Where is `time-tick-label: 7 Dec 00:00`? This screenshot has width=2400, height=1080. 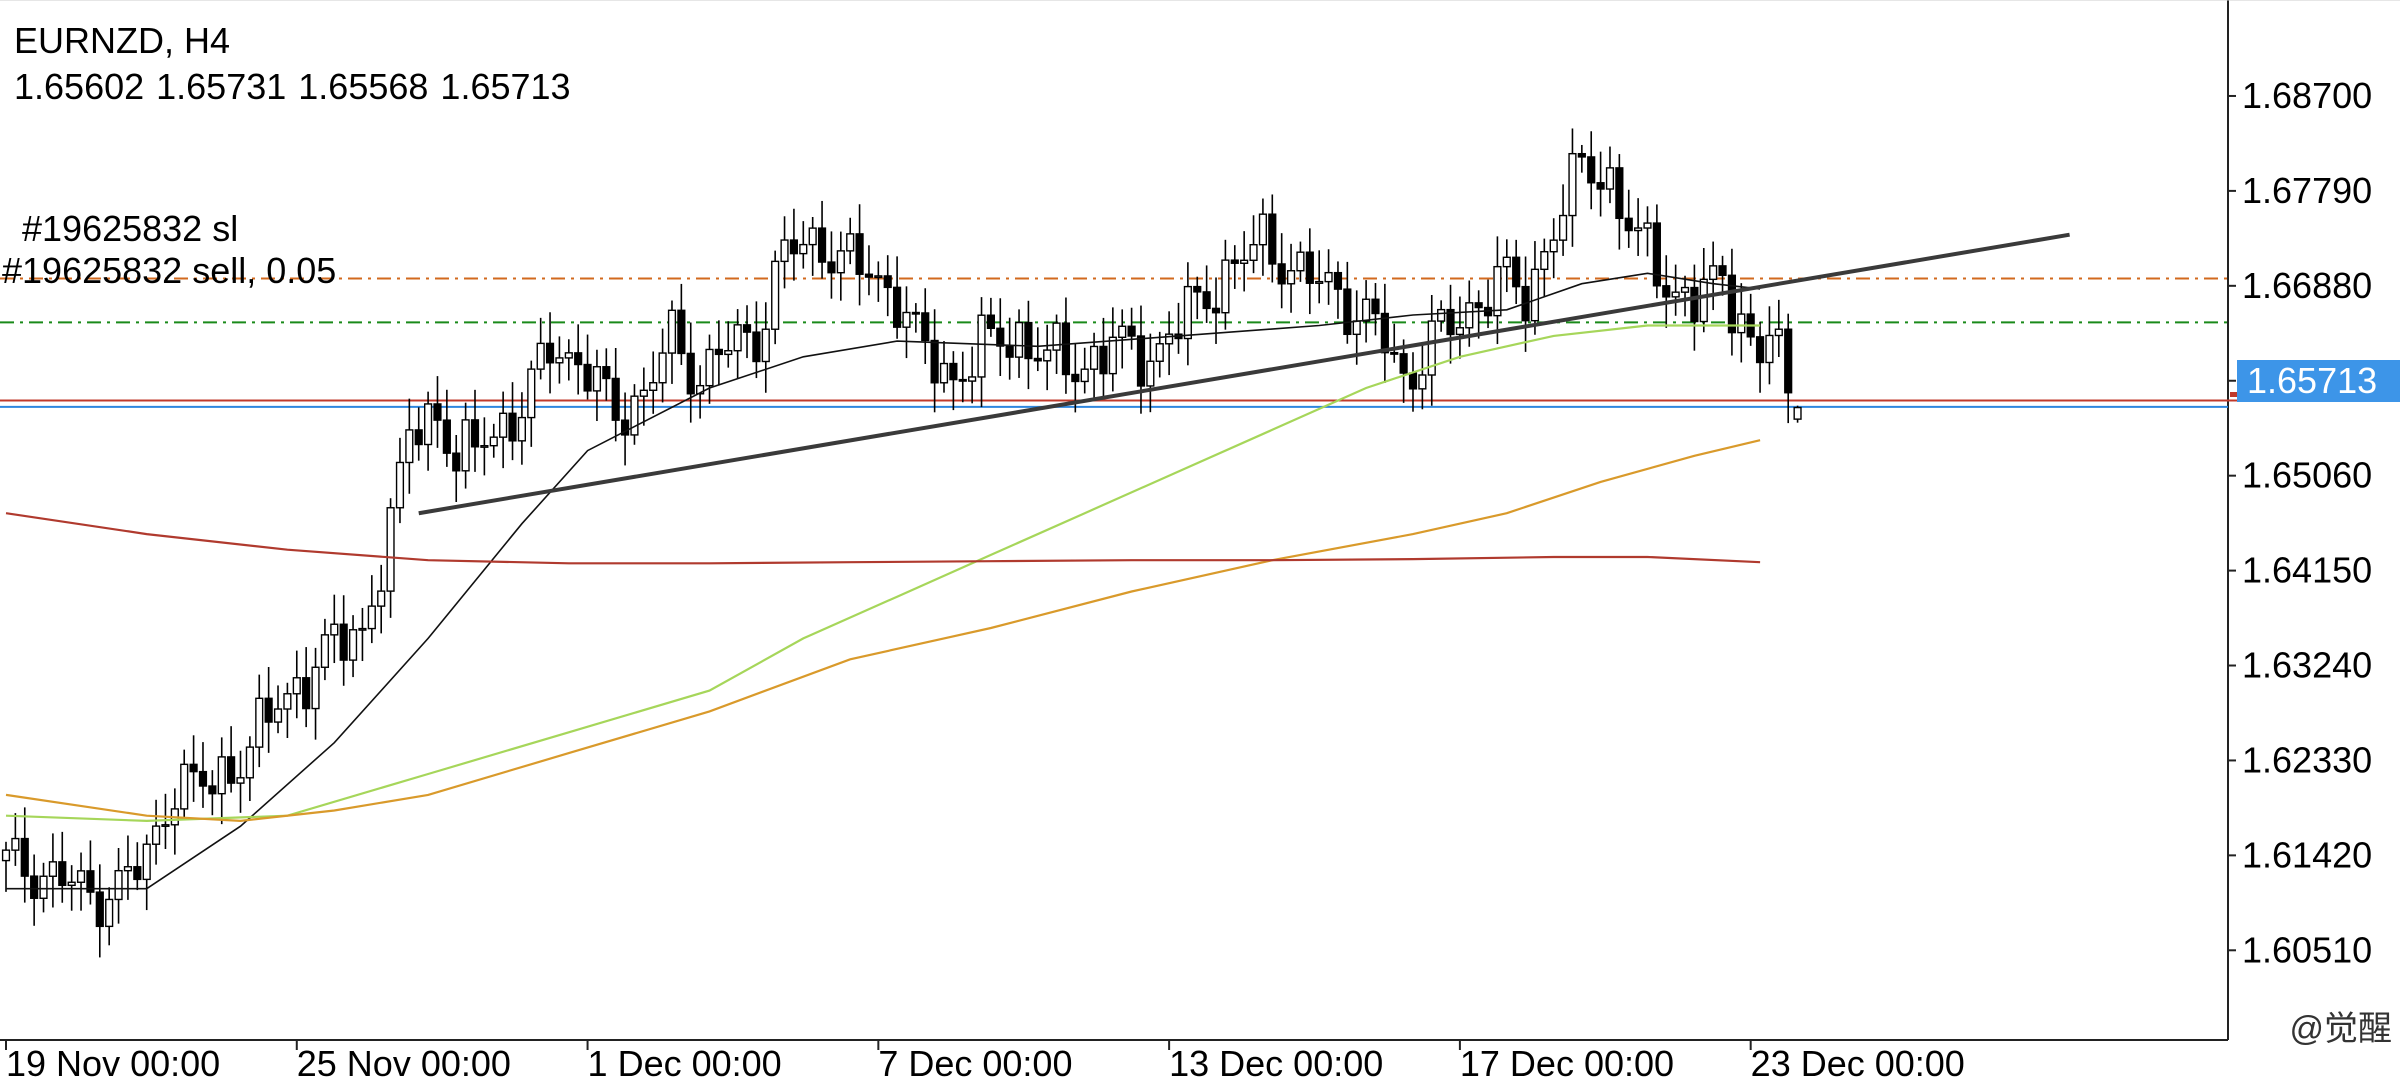
time-tick-label: 7 Dec 00:00 is located at coordinates (975, 1061).